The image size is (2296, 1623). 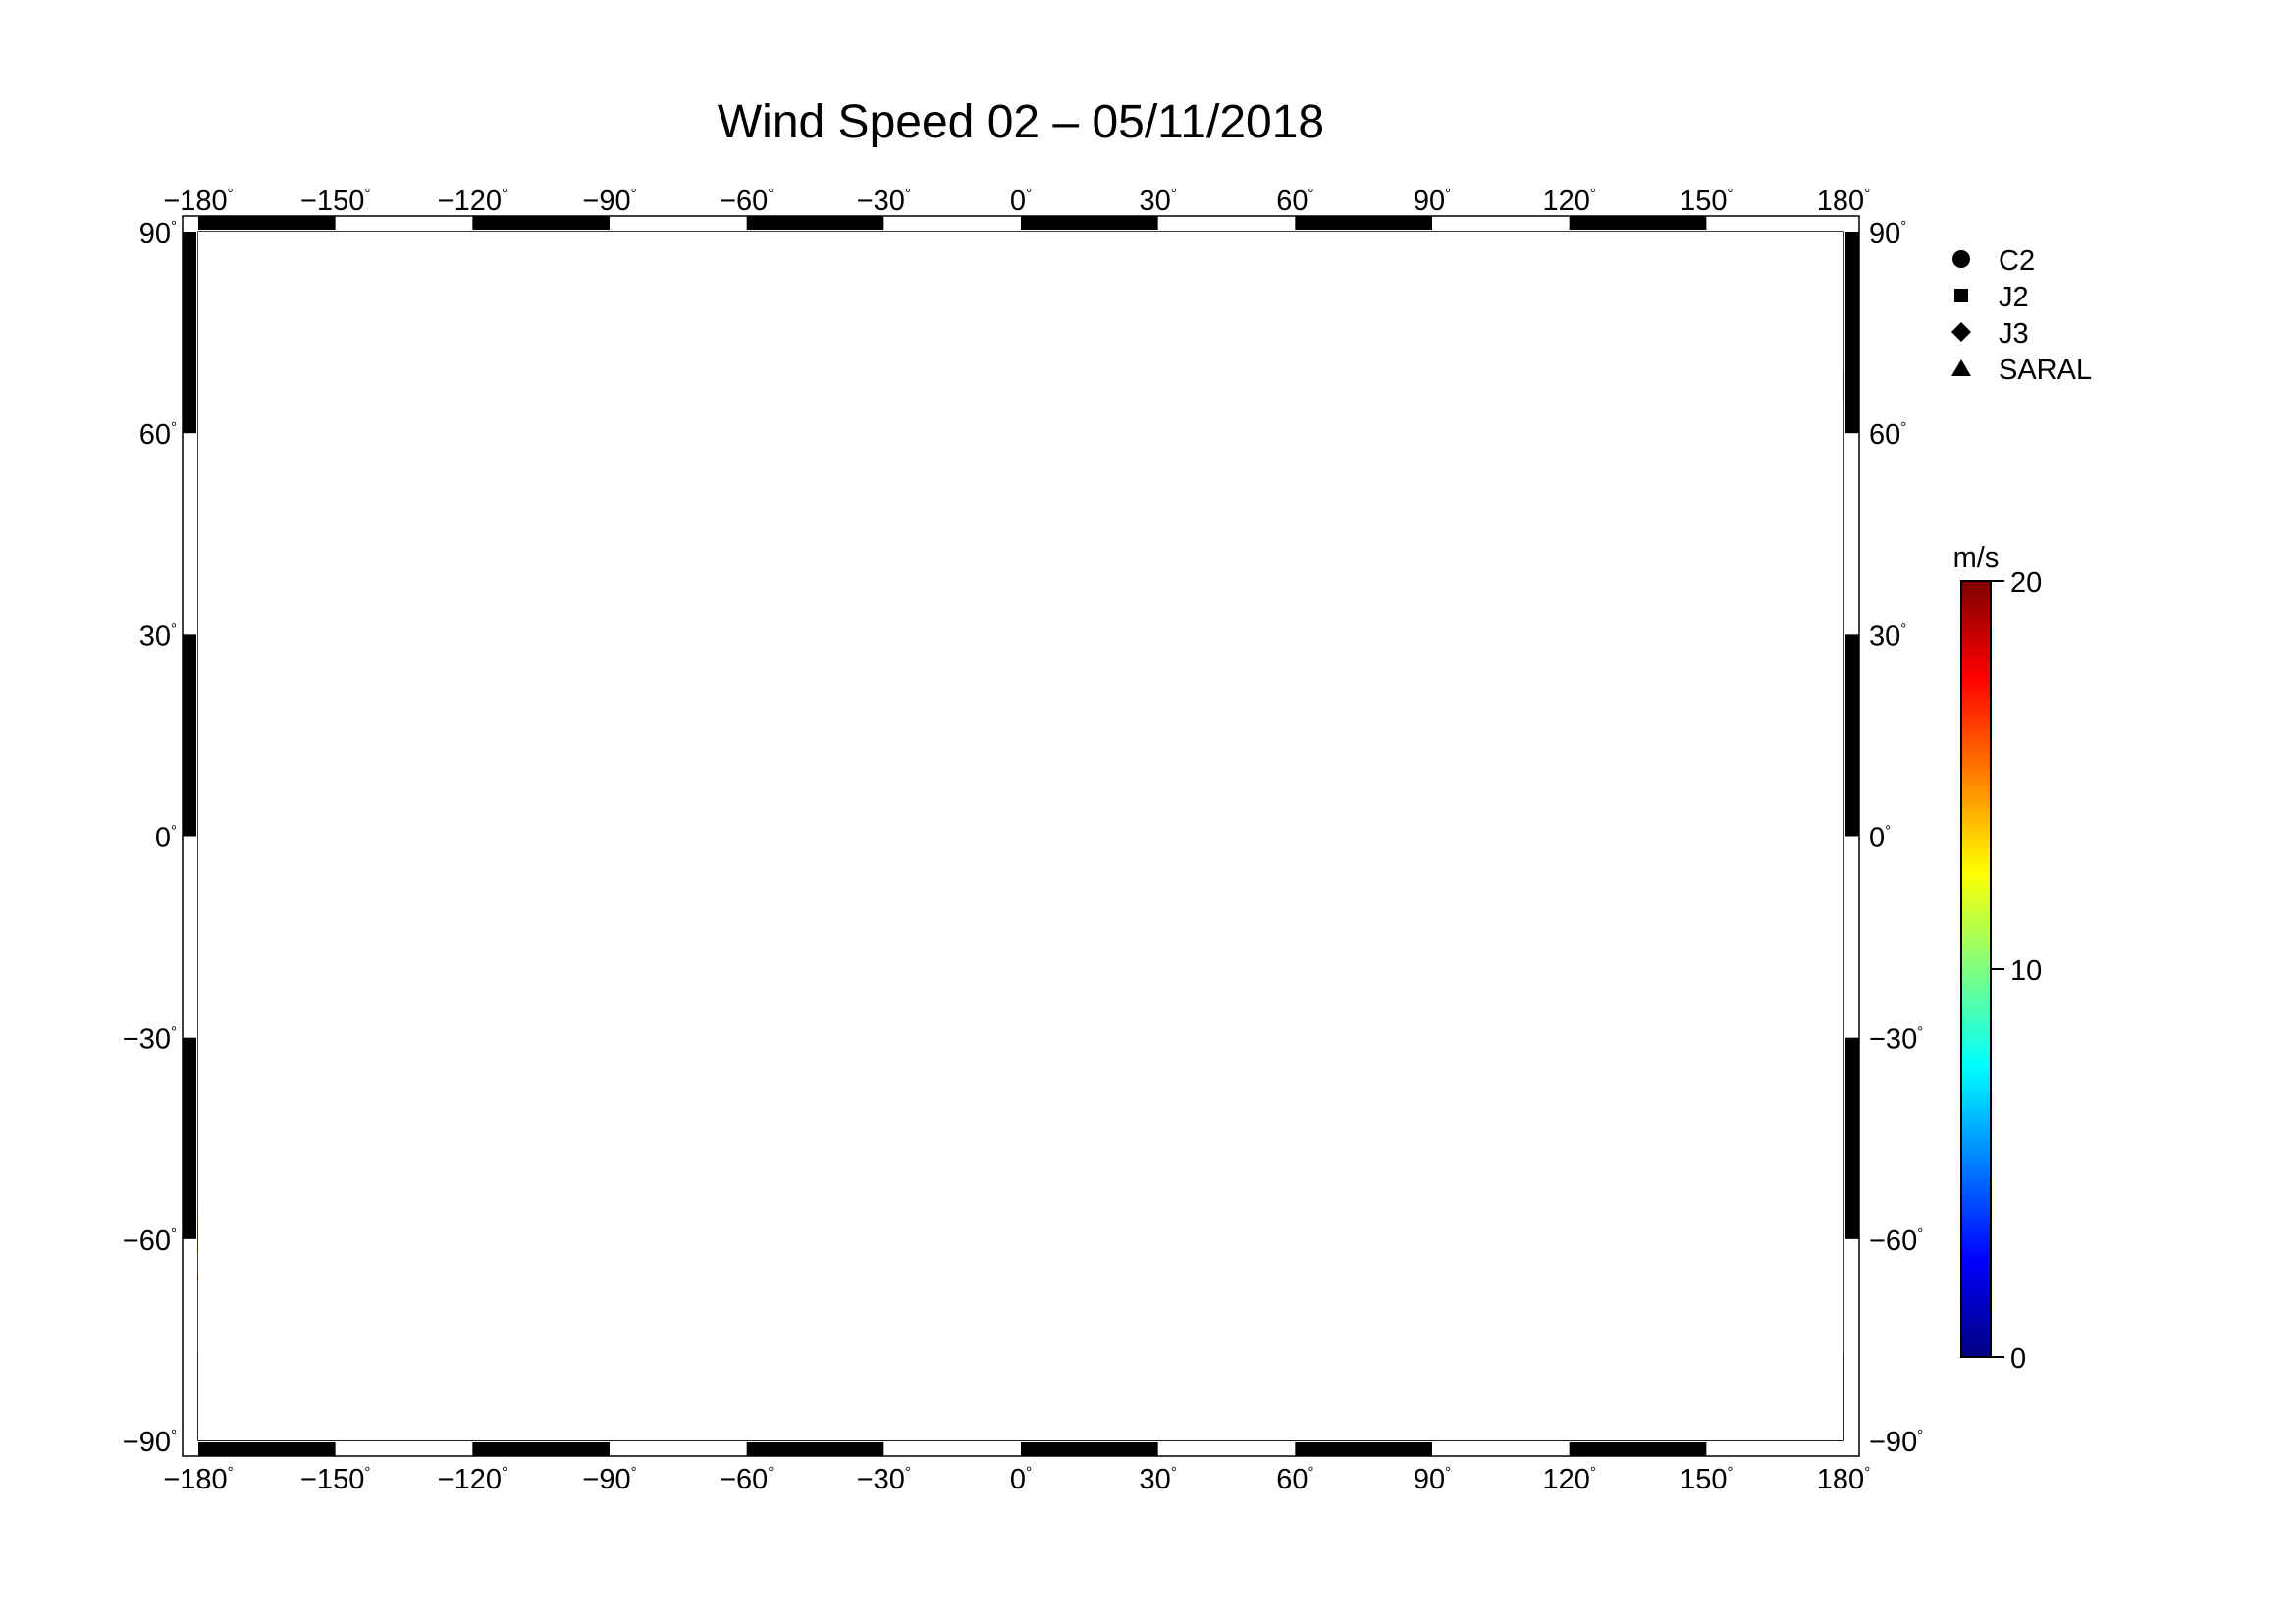 What do you see at coordinates (1961, 295) in the screenshot?
I see `square-icon` at bounding box center [1961, 295].